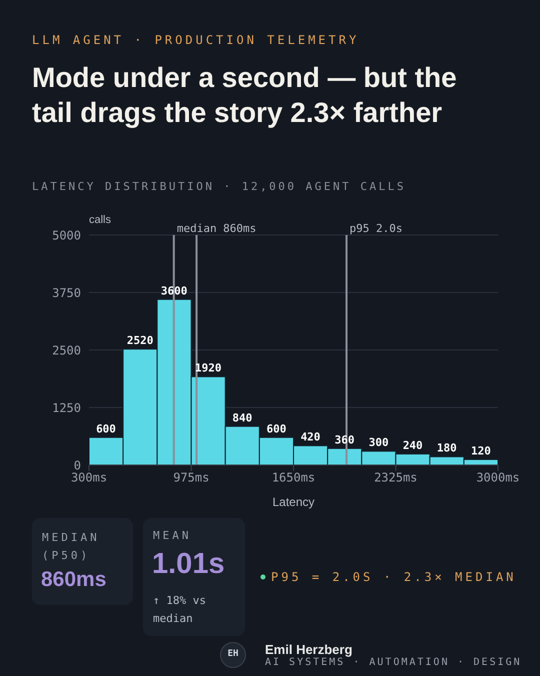 The image size is (540, 676). Describe the element at coordinates (77, 465) in the screenshot. I see `y-tick-label: 0` at that location.